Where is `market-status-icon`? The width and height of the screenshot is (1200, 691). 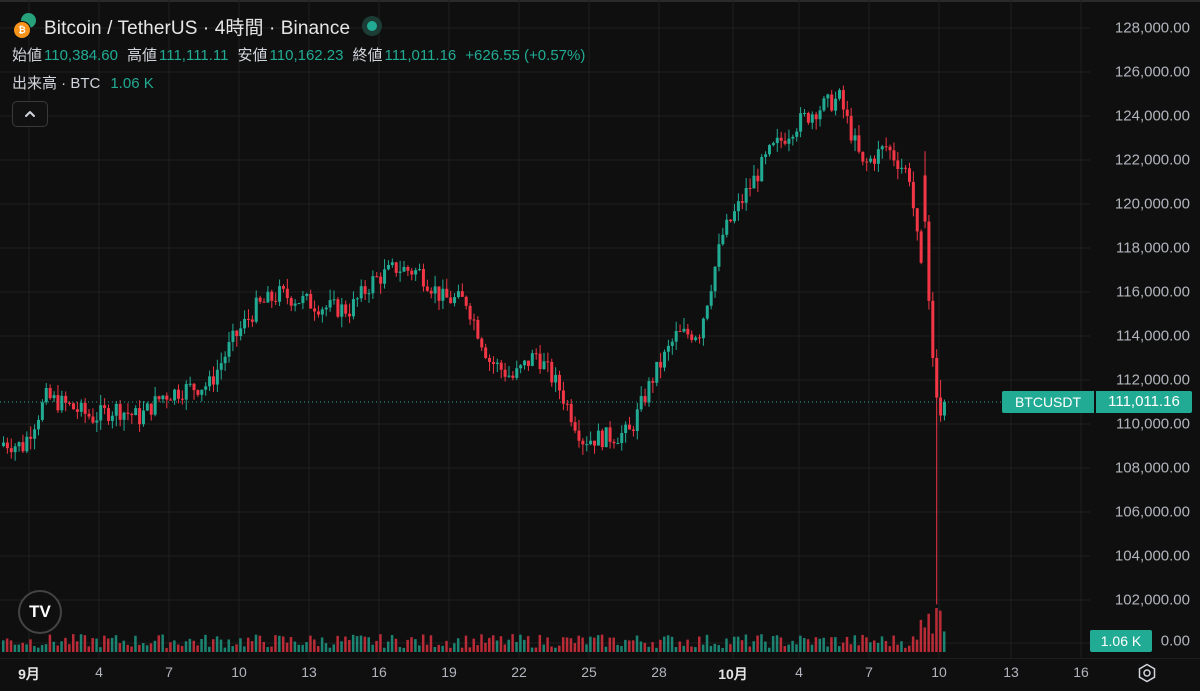 market-status-icon is located at coordinates (372, 26).